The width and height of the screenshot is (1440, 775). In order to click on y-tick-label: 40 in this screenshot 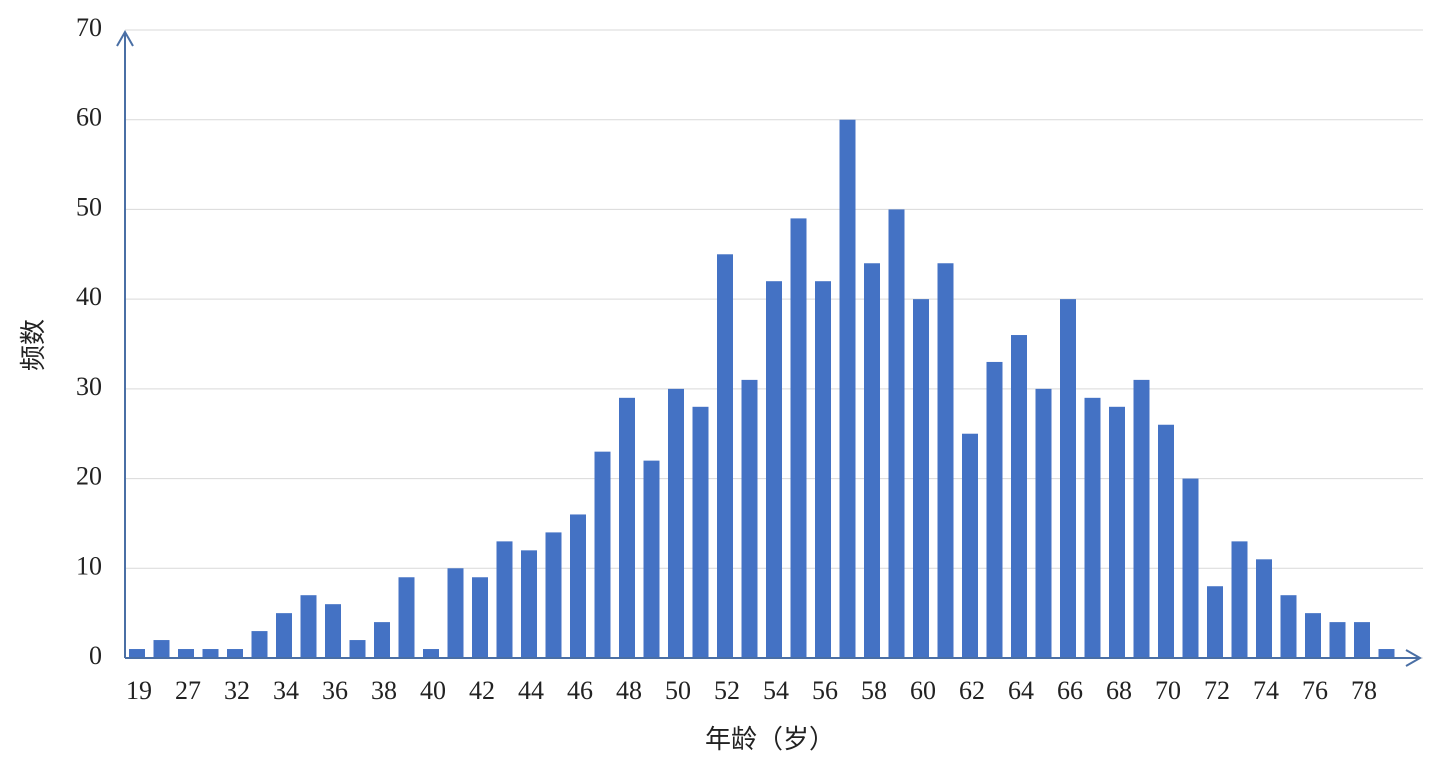, I will do `click(89, 296)`.